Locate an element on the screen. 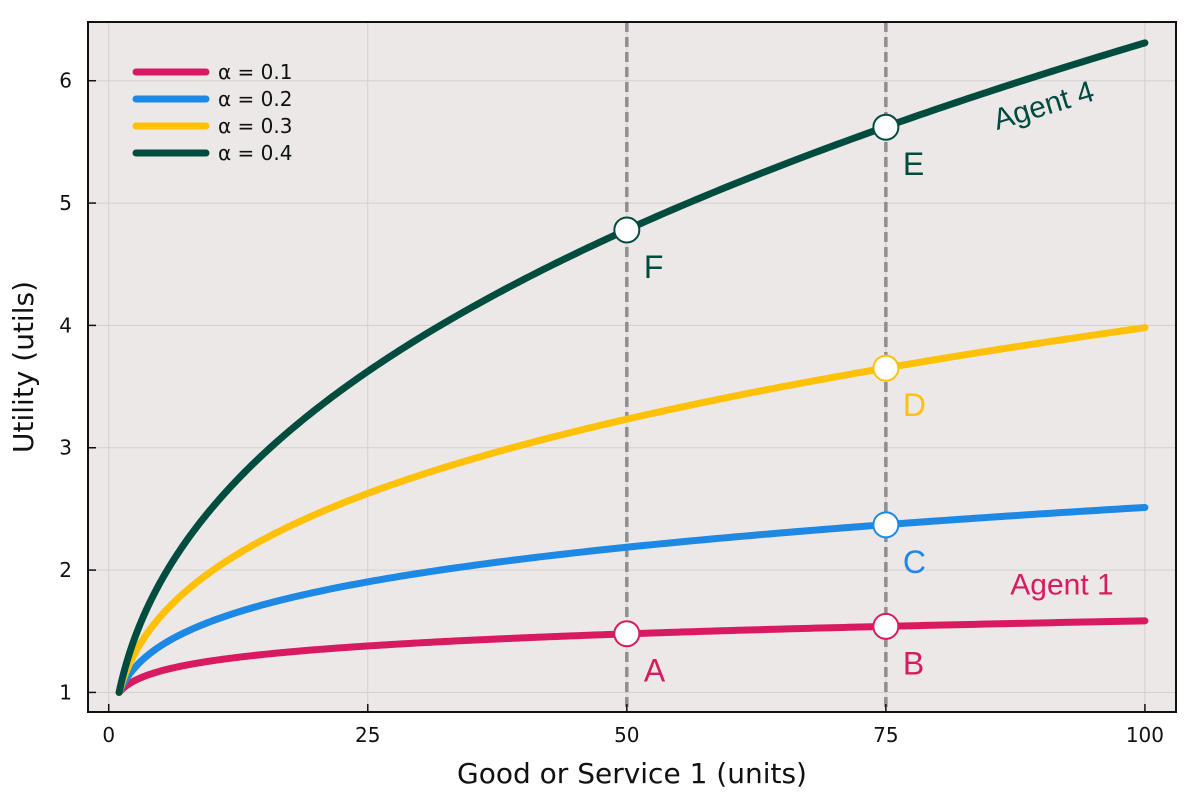 This screenshot has width=1200, height=812. y-axis-title: Utility (utils) is located at coordinates (23, 367).